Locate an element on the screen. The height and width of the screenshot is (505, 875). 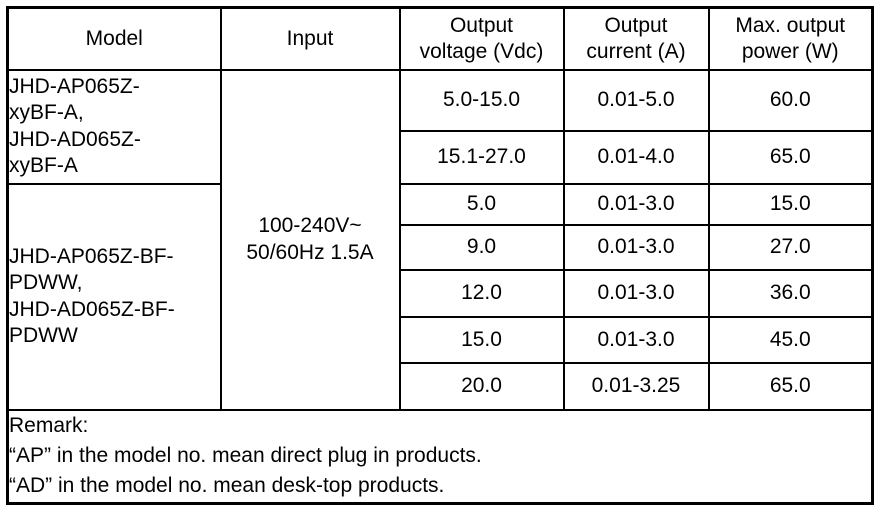
output-voltage-cell: 20.0 is located at coordinates (481, 386).